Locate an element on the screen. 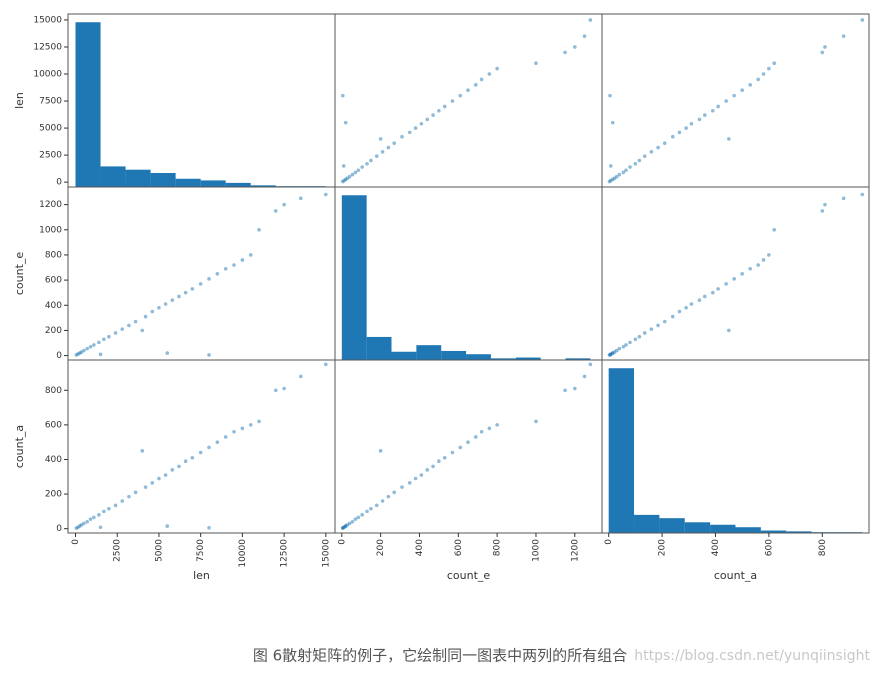 The height and width of the screenshot is (677, 883). y-tick-label: 15000 is located at coordinates (47, 20).